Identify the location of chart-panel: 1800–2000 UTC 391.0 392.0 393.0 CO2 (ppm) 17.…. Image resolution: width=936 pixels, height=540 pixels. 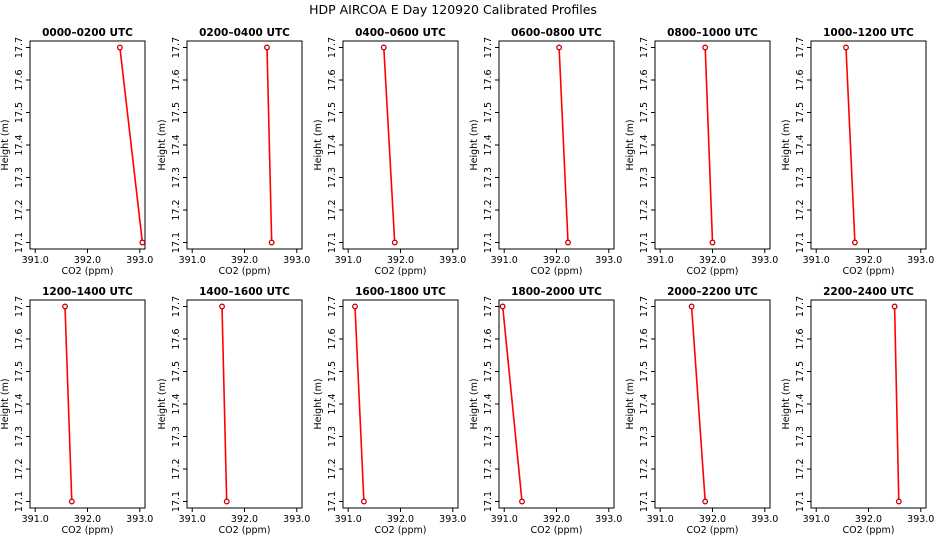
(545, 411).